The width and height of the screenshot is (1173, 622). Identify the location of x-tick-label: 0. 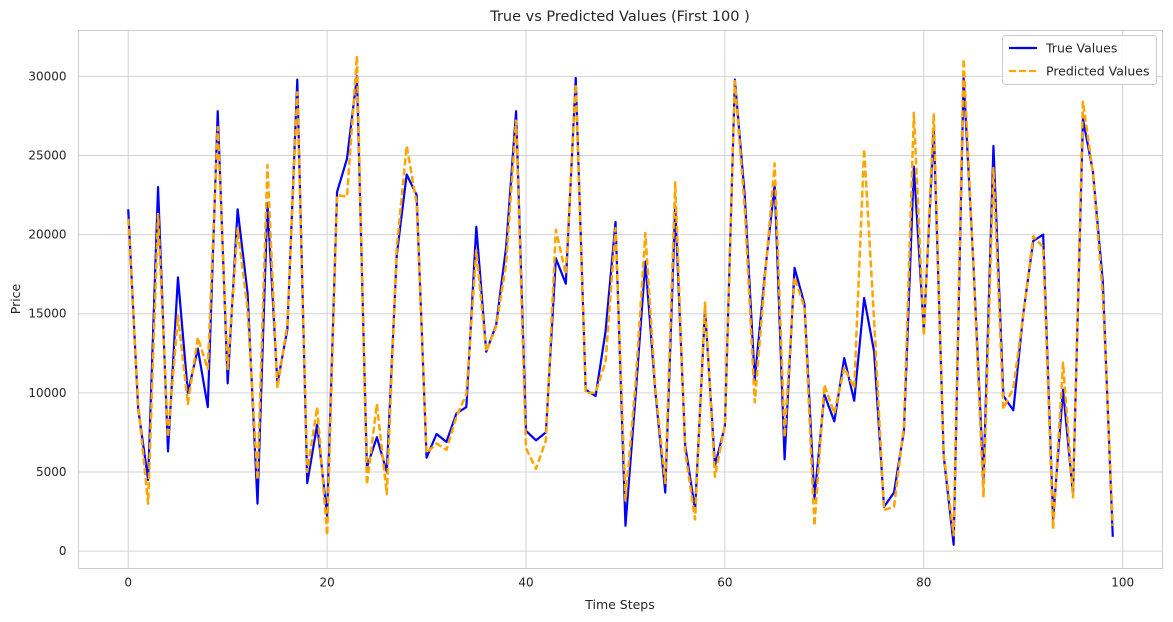
(128, 583).